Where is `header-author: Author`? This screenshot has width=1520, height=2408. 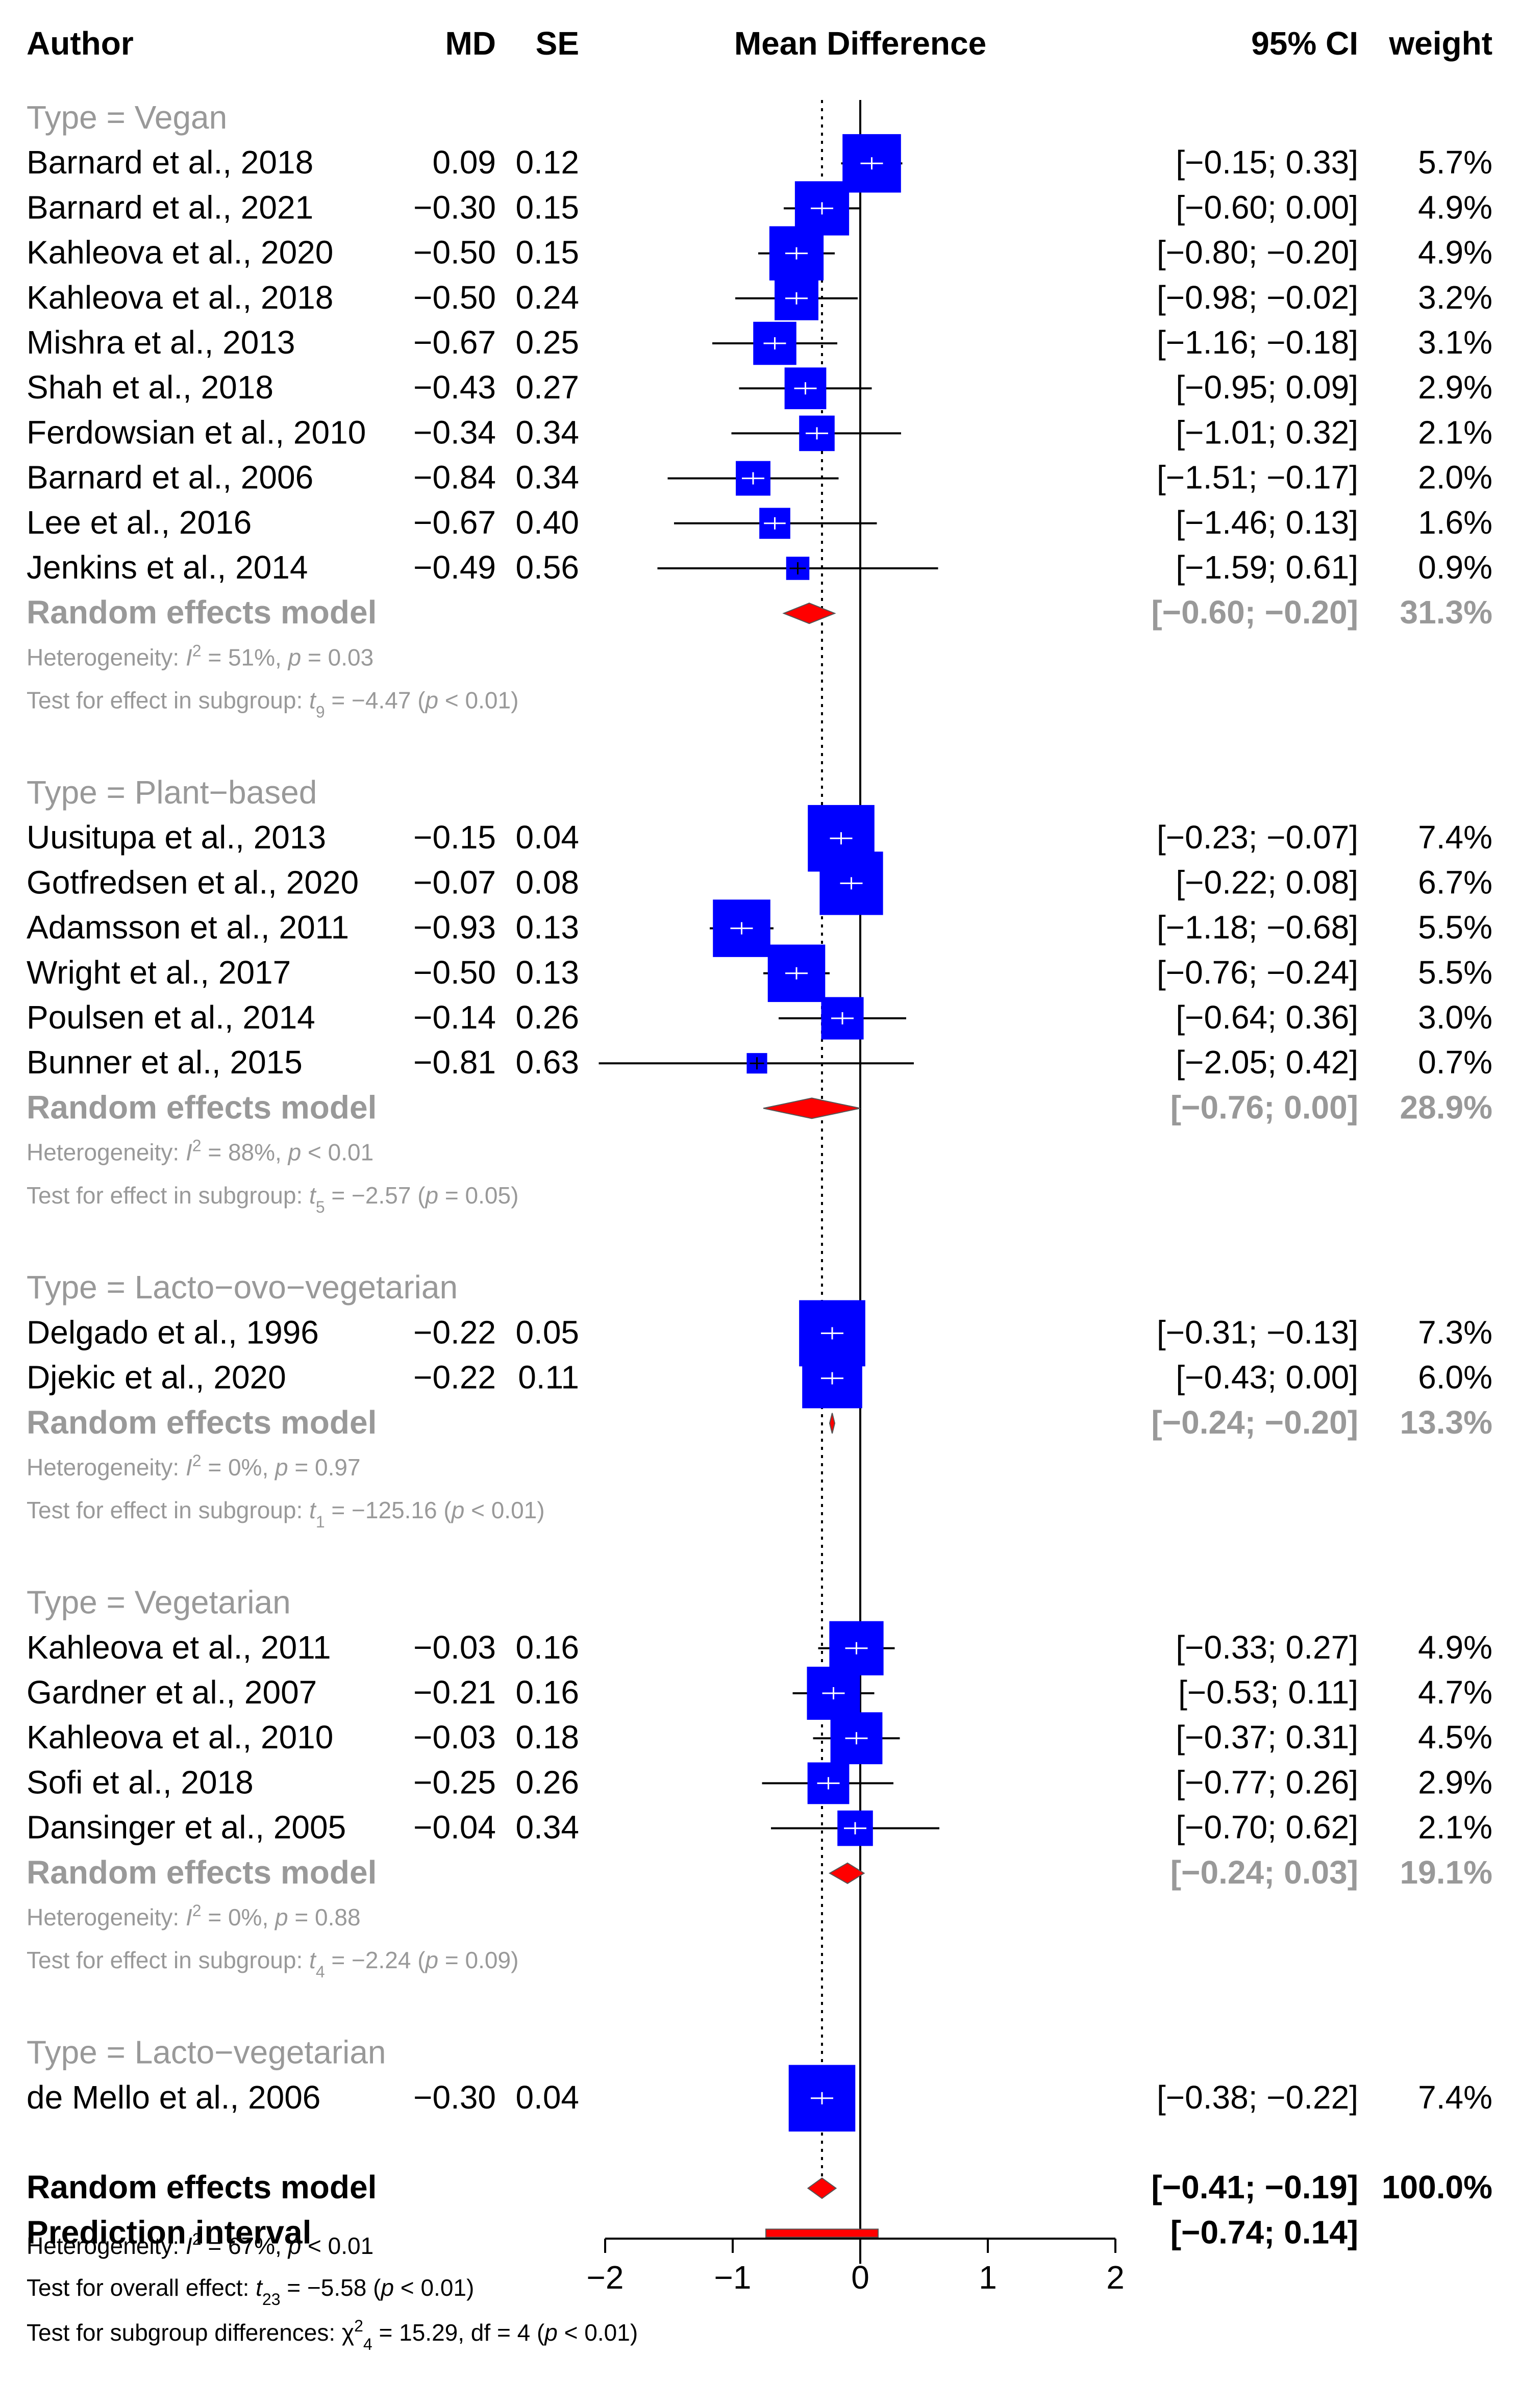
header-author: Author is located at coordinates (80, 43).